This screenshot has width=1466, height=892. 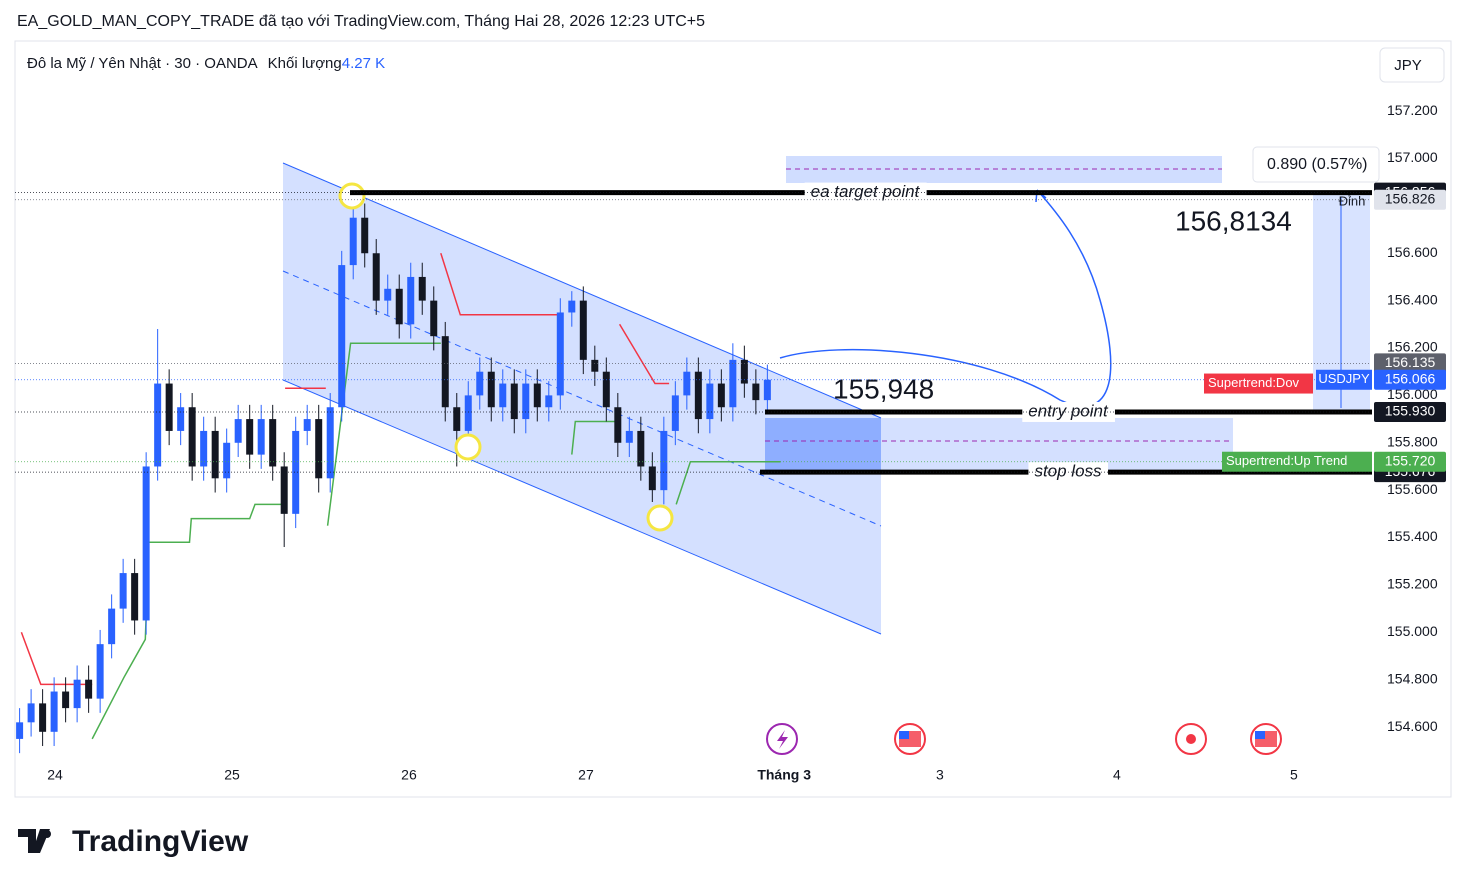 I want to click on x-tick-label: 25, so click(x=232, y=775).